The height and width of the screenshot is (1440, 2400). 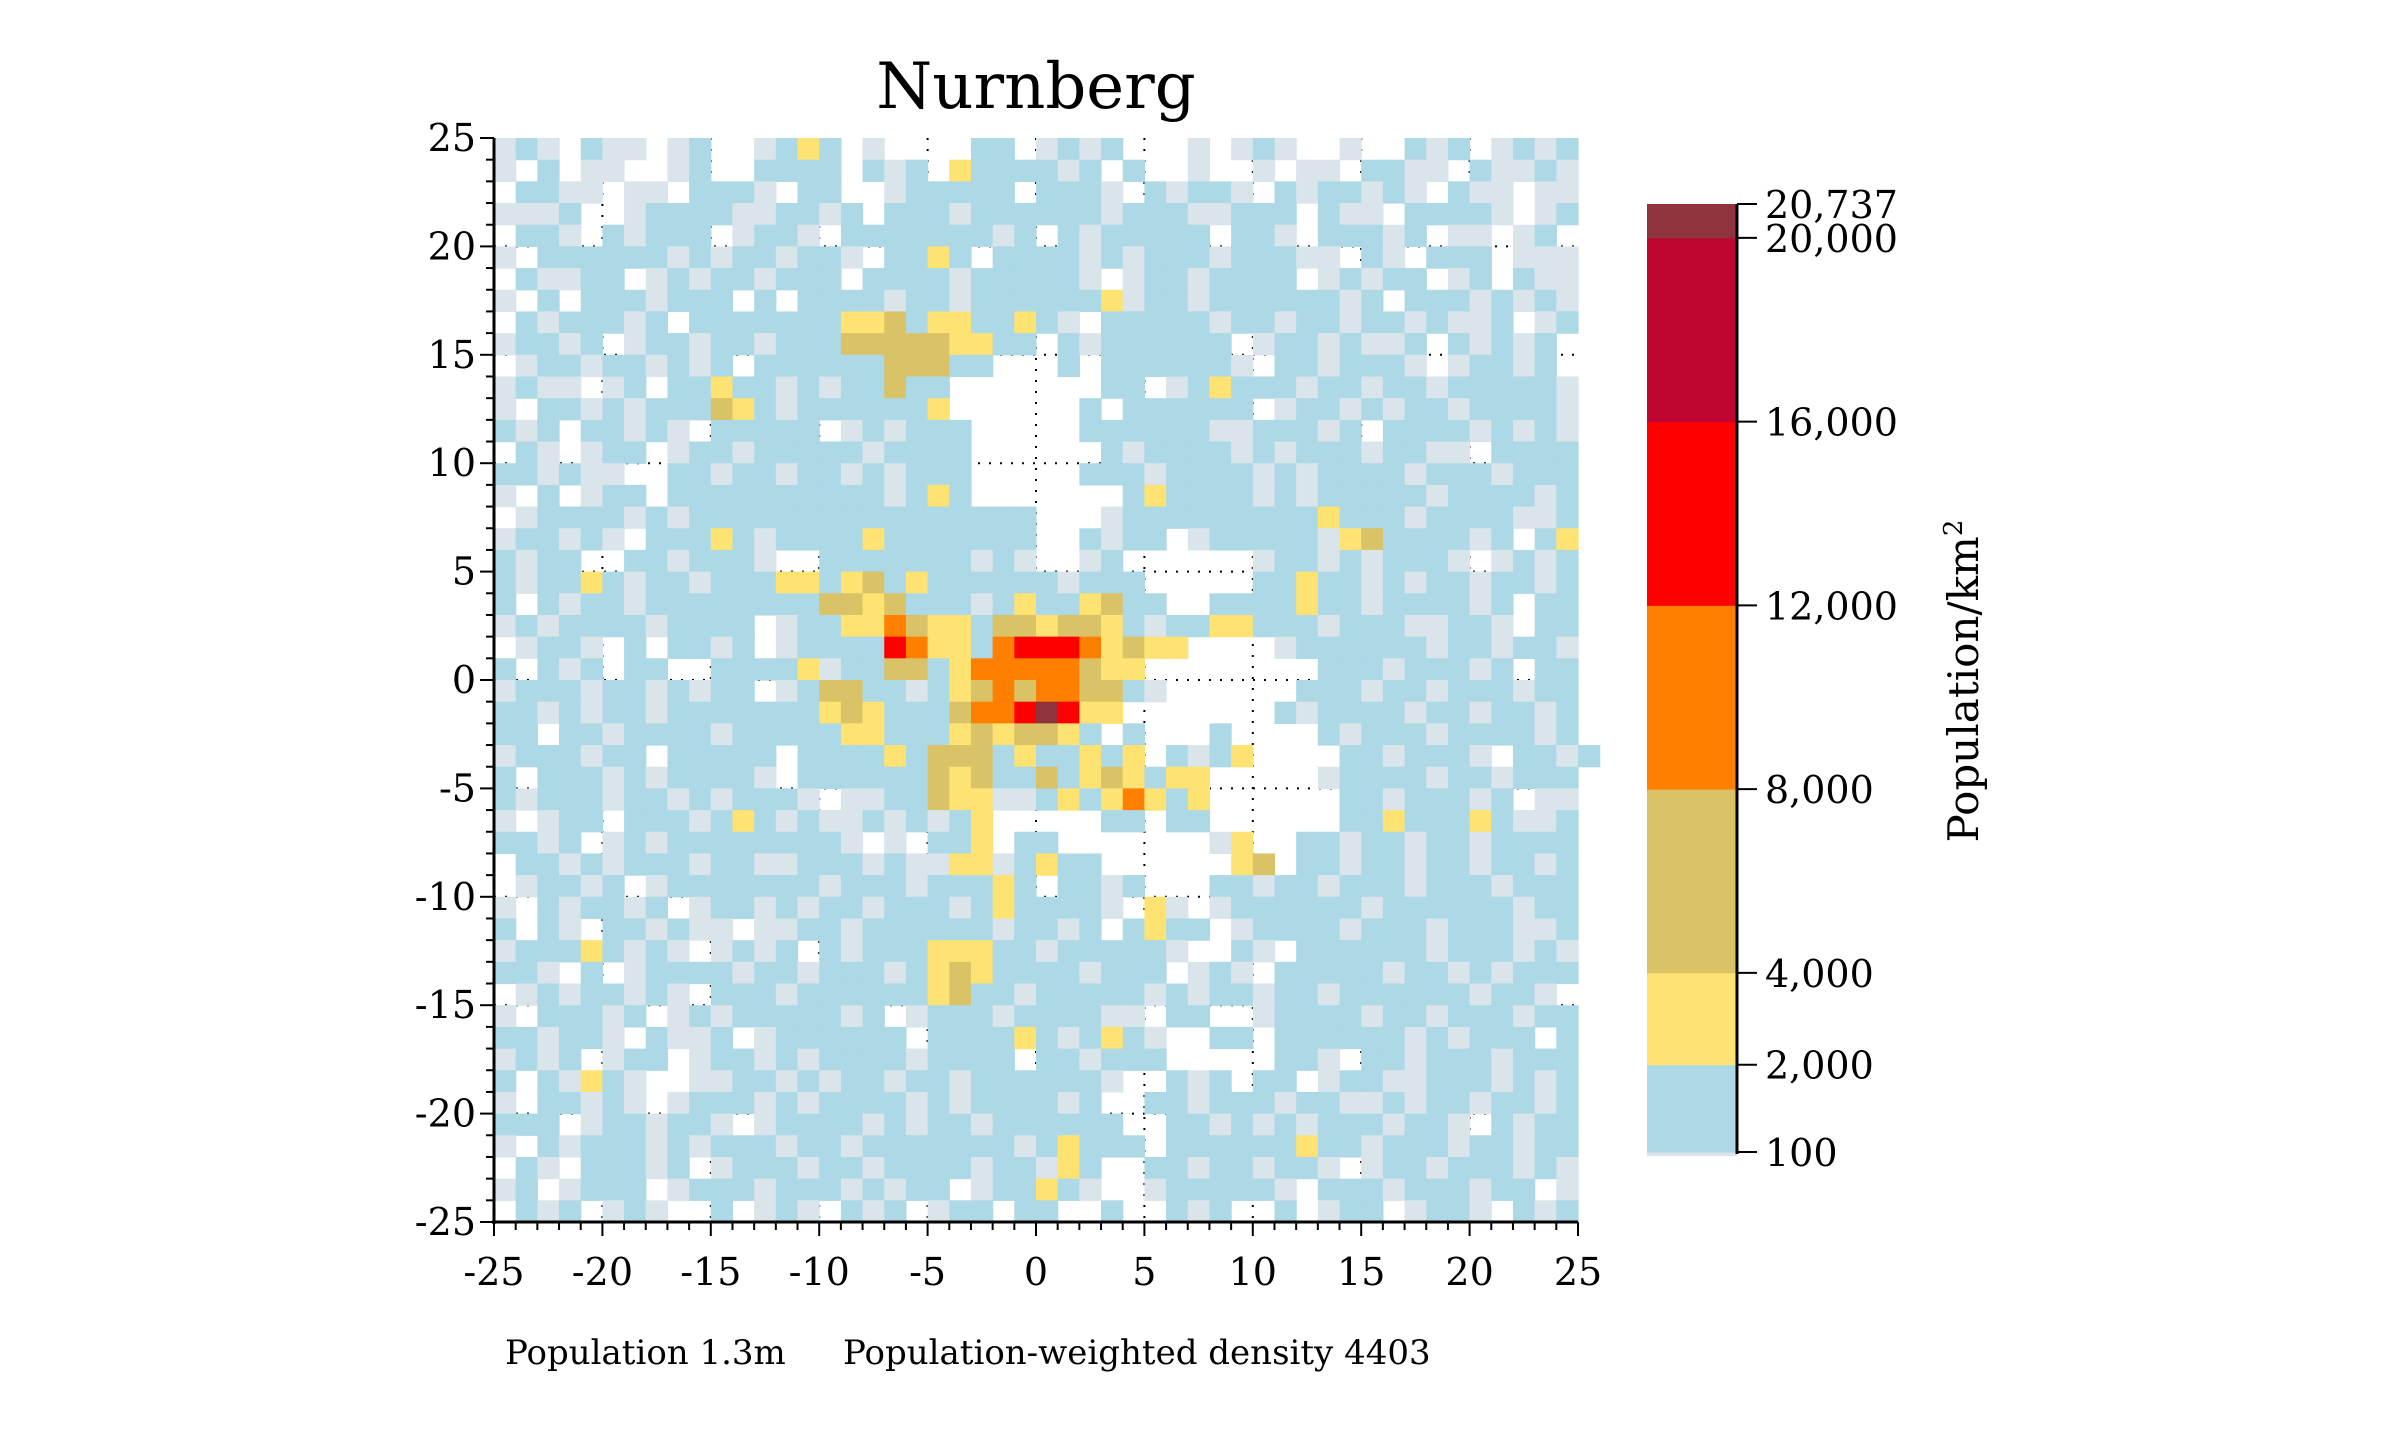 I want to click on y-tick-label: 20, so click(x=452, y=246).